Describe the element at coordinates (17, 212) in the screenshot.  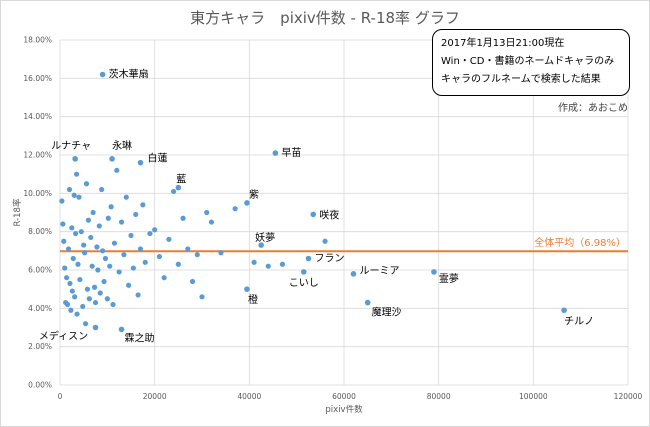
I see `y-axis-title: R-18率` at that location.